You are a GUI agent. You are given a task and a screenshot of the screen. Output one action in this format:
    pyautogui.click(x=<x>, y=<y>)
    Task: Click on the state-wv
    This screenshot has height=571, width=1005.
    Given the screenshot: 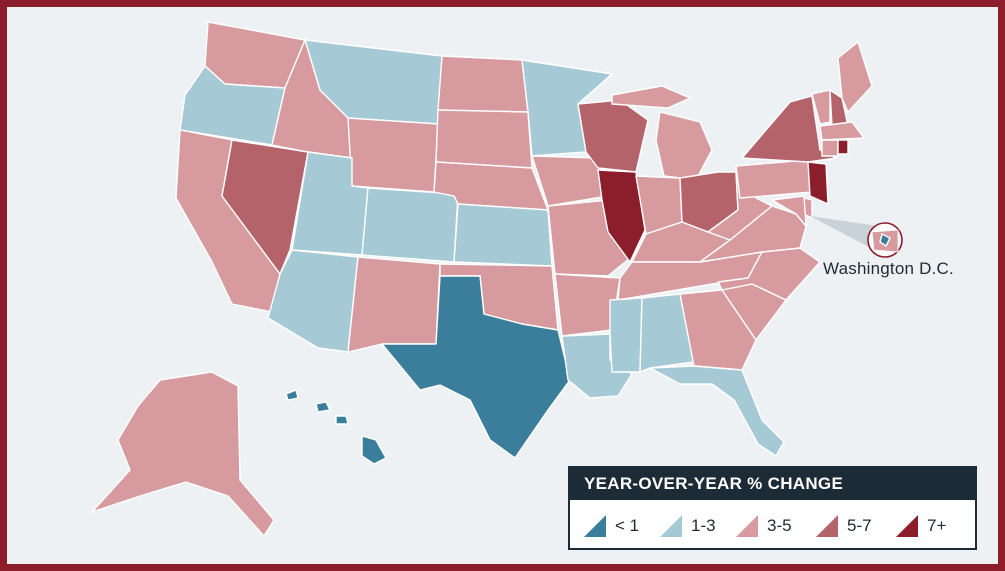 What is the action you would take?
    pyautogui.click(x=740, y=206)
    